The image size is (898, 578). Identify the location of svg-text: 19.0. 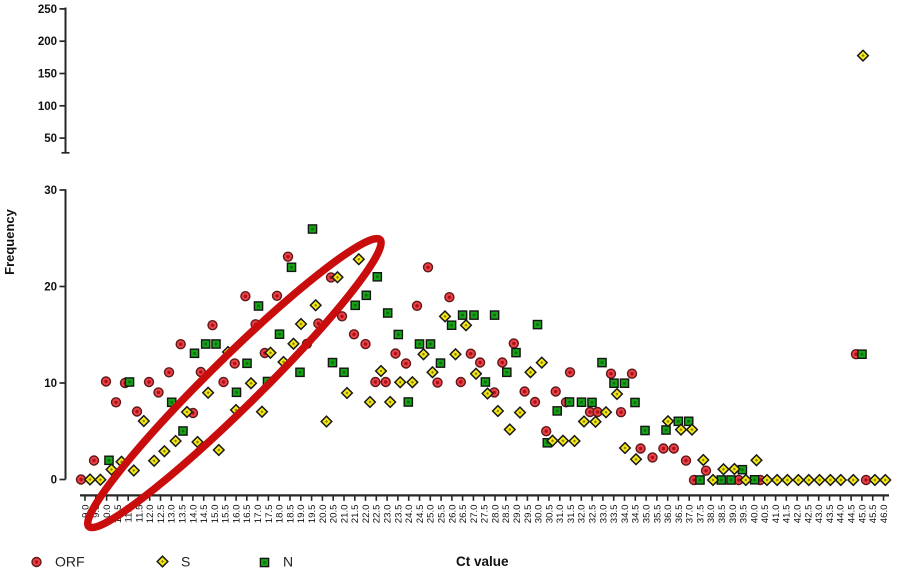
(301, 514).